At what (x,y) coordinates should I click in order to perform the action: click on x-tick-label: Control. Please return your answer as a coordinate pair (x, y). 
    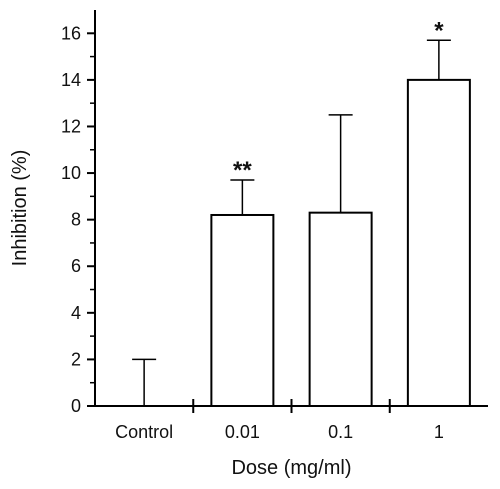
    Looking at the image, I should click on (144, 432).